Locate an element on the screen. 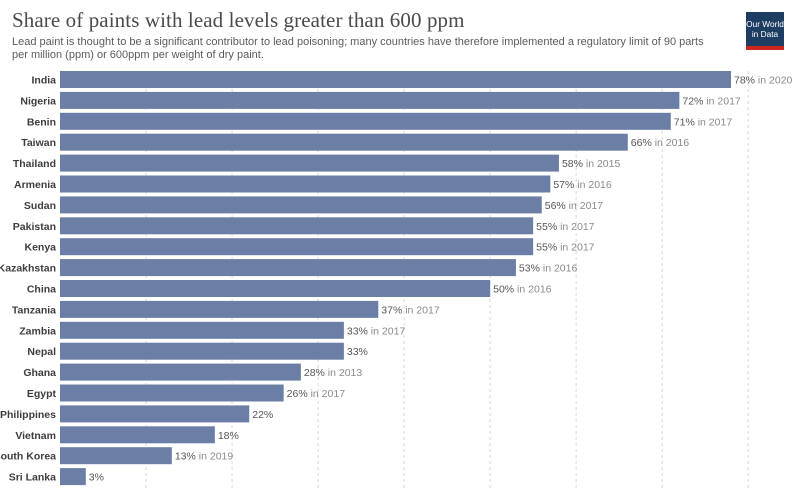 The height and width of the screenshot is (499, 800). category-label-india: India is located at coordinates (43, 81).